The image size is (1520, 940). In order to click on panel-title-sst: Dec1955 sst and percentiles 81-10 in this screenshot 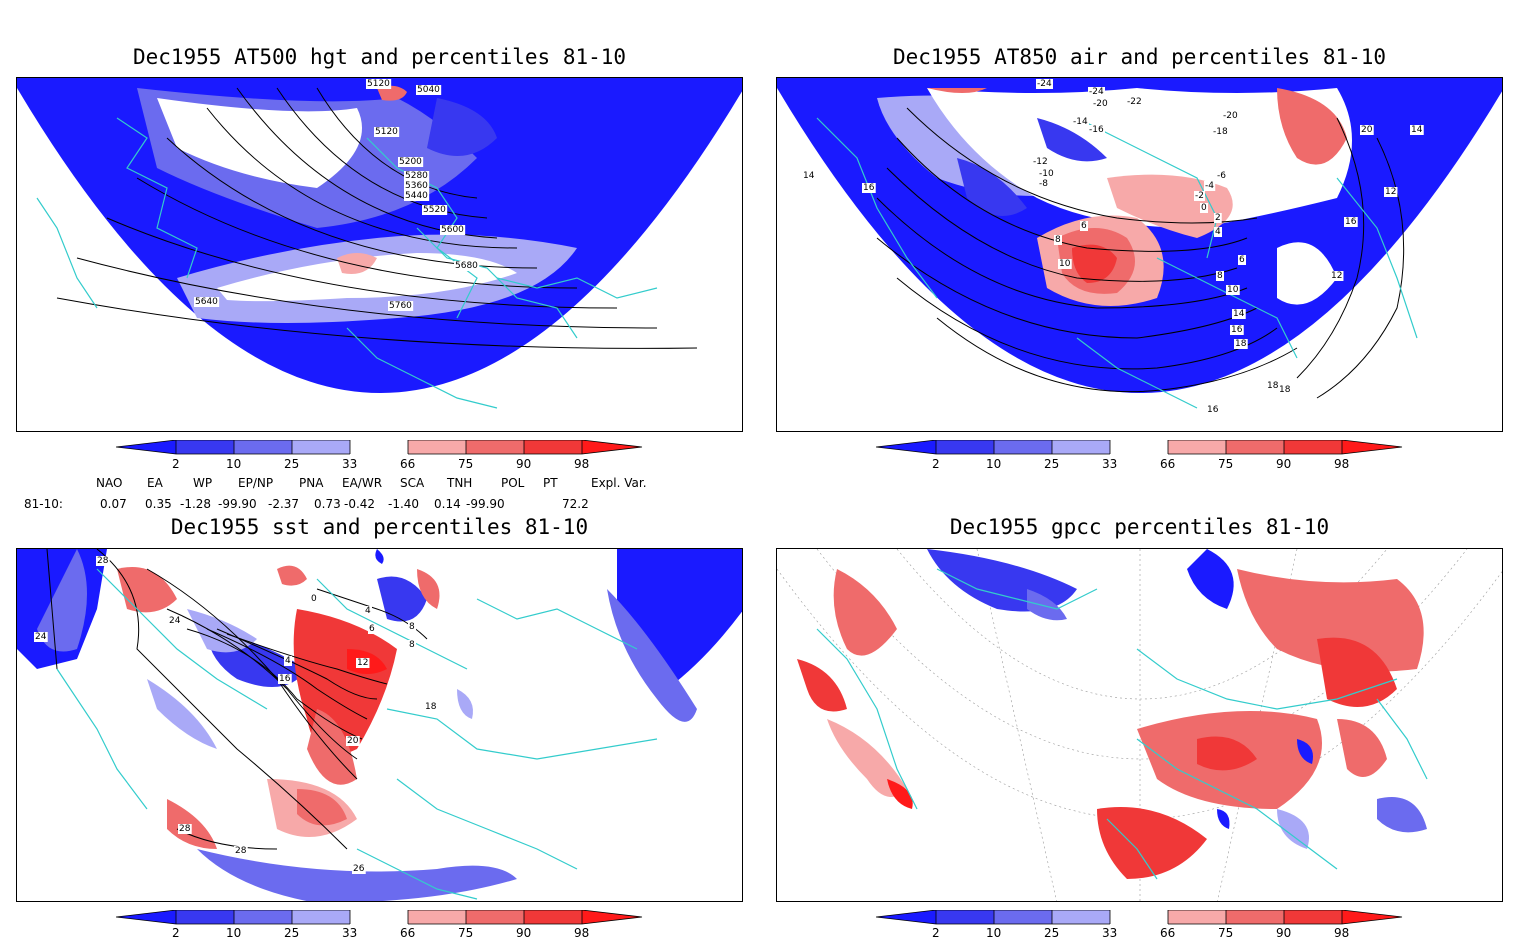, I will do `click(379, 527)`.